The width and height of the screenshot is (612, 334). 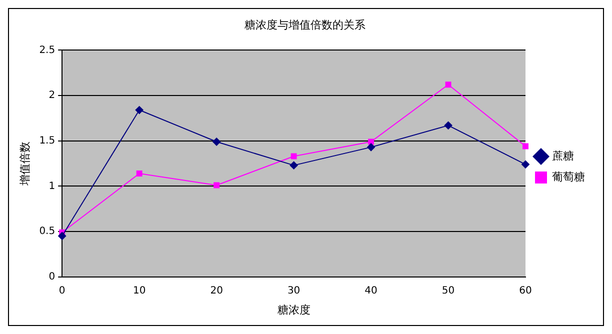 What do you see at coordinates (293, 290) in the screenshot?
I see `x-tick-label: 30` at bounding box center [293, 290].